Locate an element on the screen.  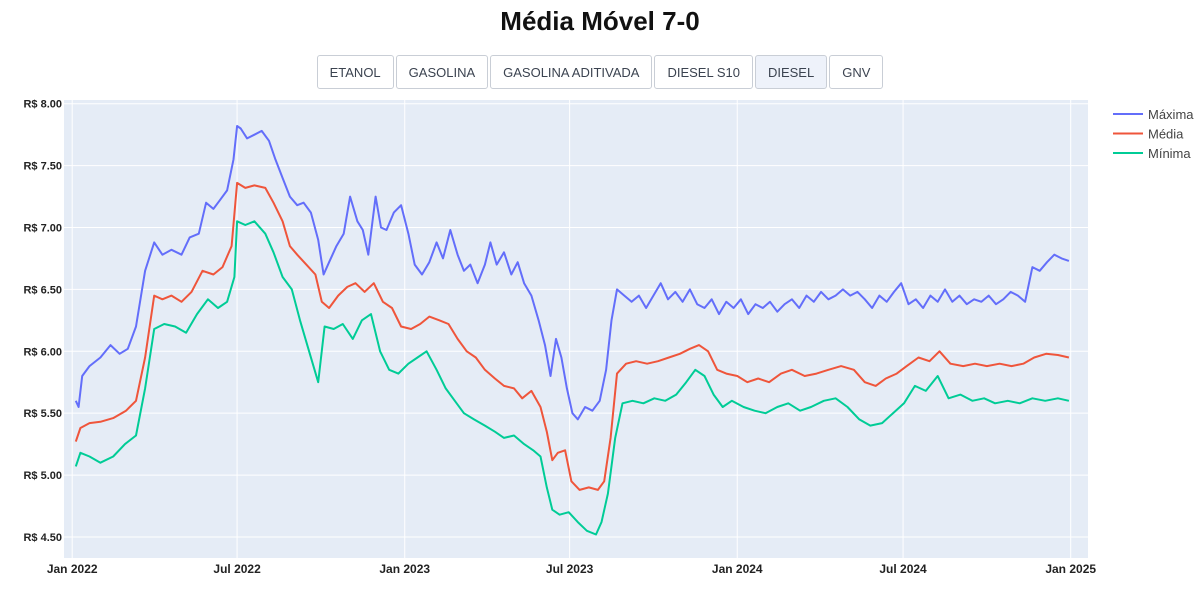
legend-item: Máxima is located at coordinates (1153, 114).